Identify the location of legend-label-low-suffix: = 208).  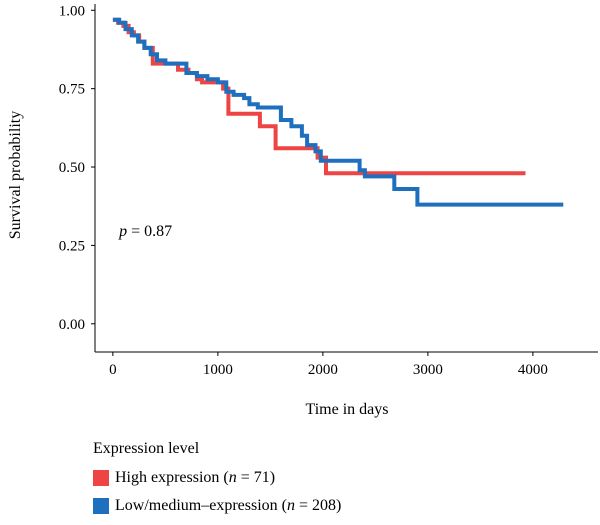
(318, 505).